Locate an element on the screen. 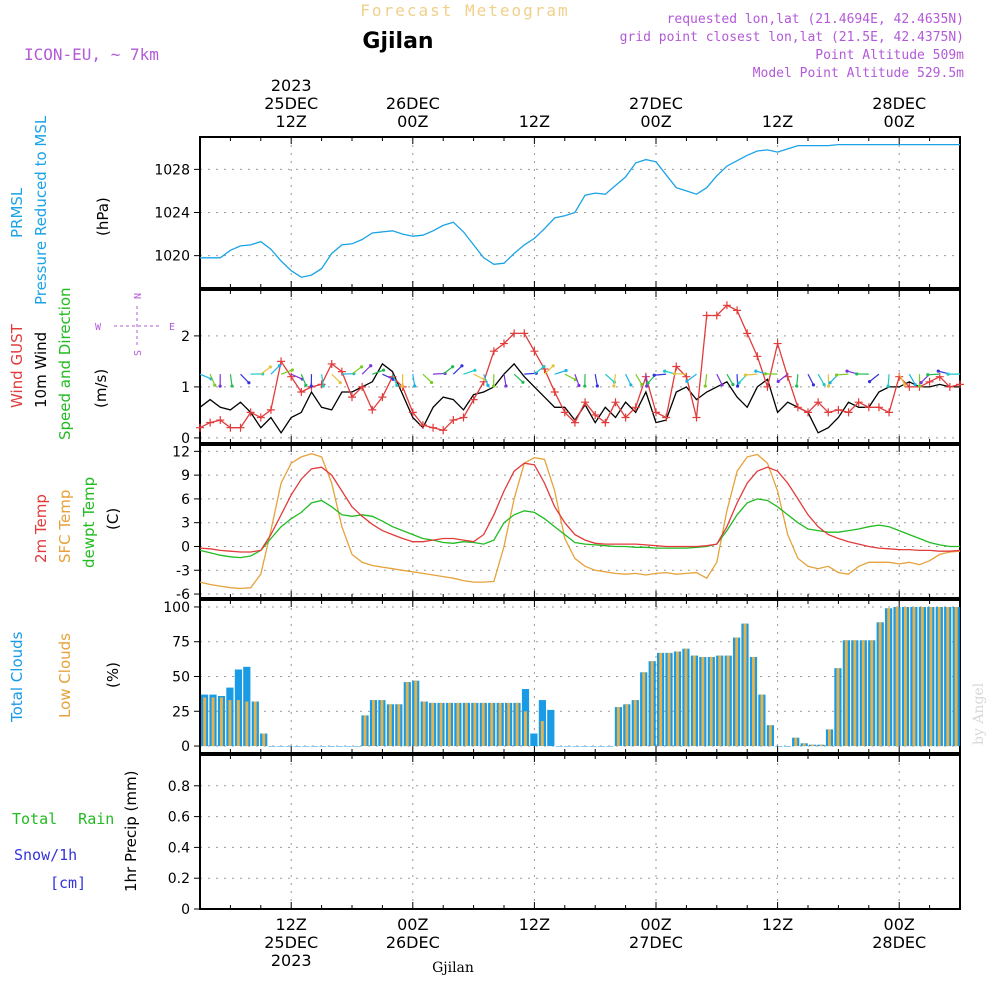 This screenshot has width=1000, height=1000. temp-ytick-label: 12 is located at coordinates (181, 452).